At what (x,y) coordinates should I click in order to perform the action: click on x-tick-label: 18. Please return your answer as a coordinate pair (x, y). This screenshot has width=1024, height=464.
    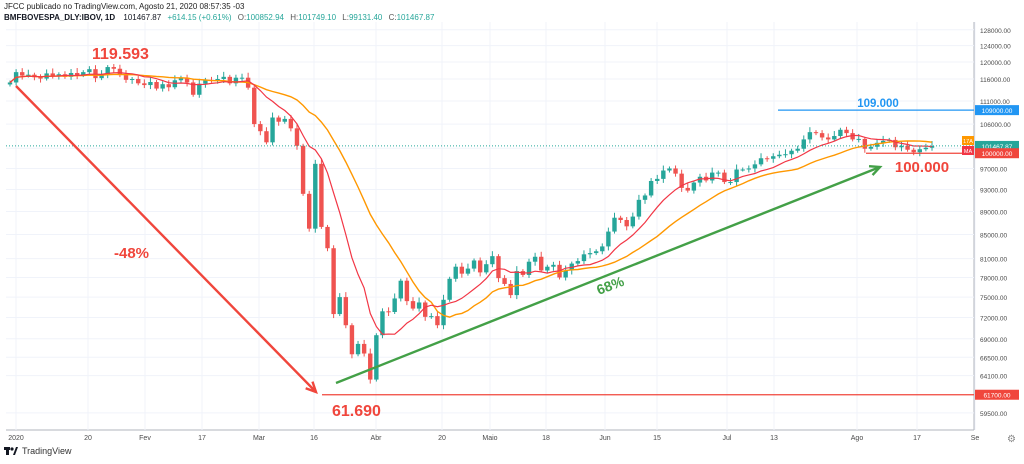
    Looking at the image, I should click on (546, 438).